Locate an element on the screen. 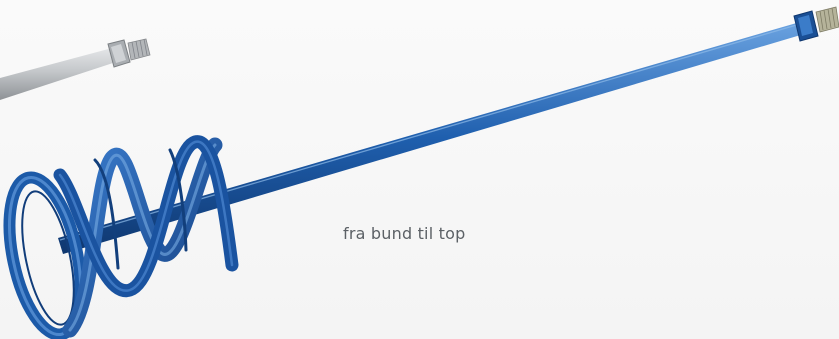 The image size is (839, 339). grey-rod-thread is located at coordinates (139, 49).